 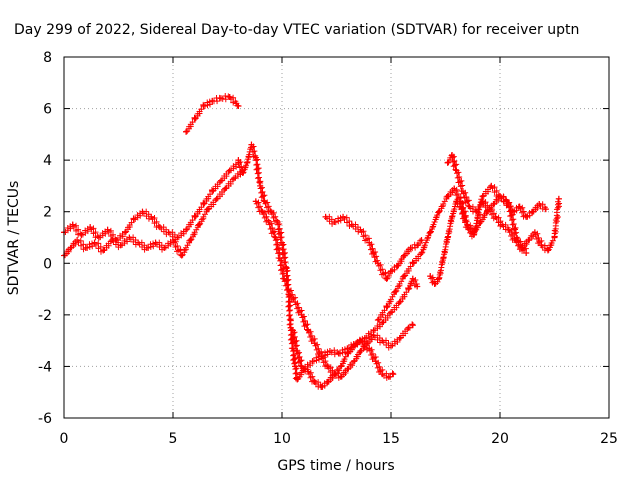 What do you see at coordinates (282, 439) in the screenshot?
I see `x-tick-label: 10` at bounding box center [282, 439].